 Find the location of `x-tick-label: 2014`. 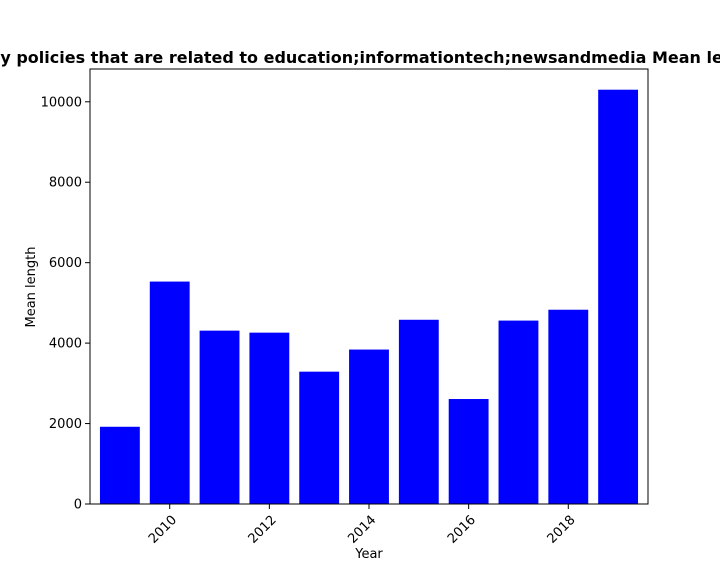

x-tick-label: 2014 is located at coordinates (362, 530).